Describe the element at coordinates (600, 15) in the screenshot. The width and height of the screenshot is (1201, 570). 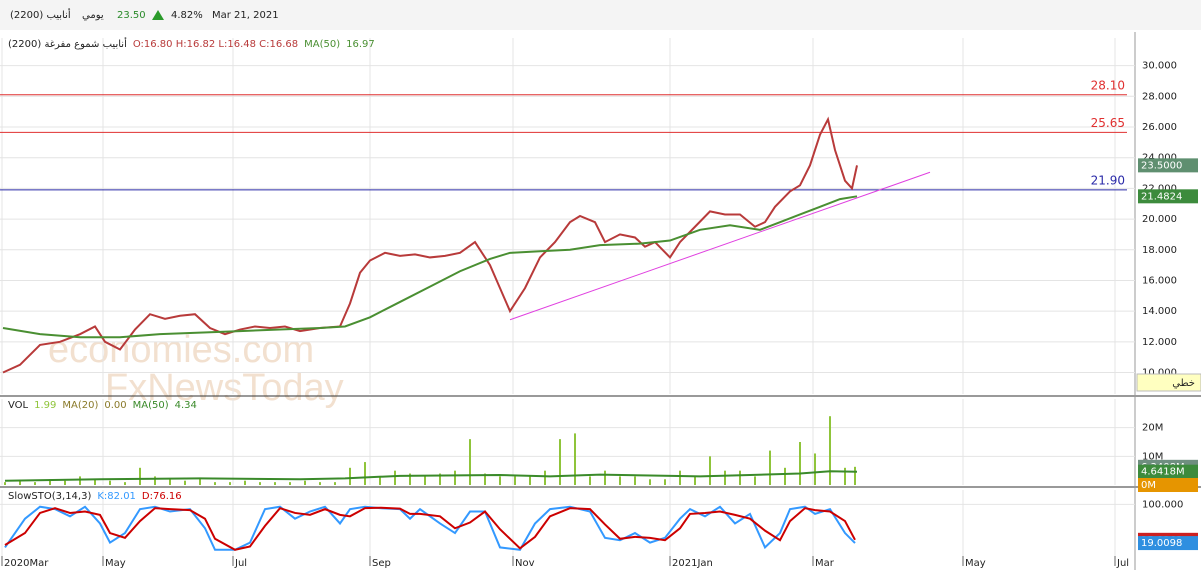
I see `header-bar` at that location.